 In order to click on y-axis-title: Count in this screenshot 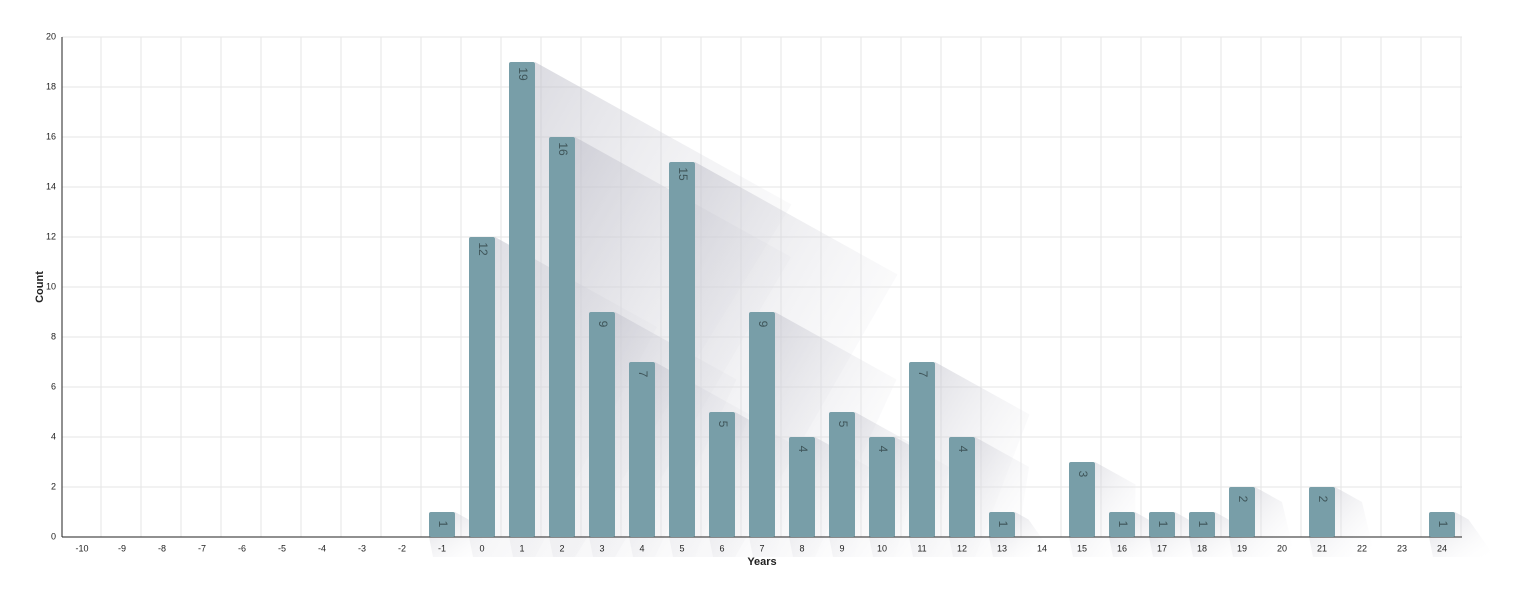, I will do `click(40, 287)`.